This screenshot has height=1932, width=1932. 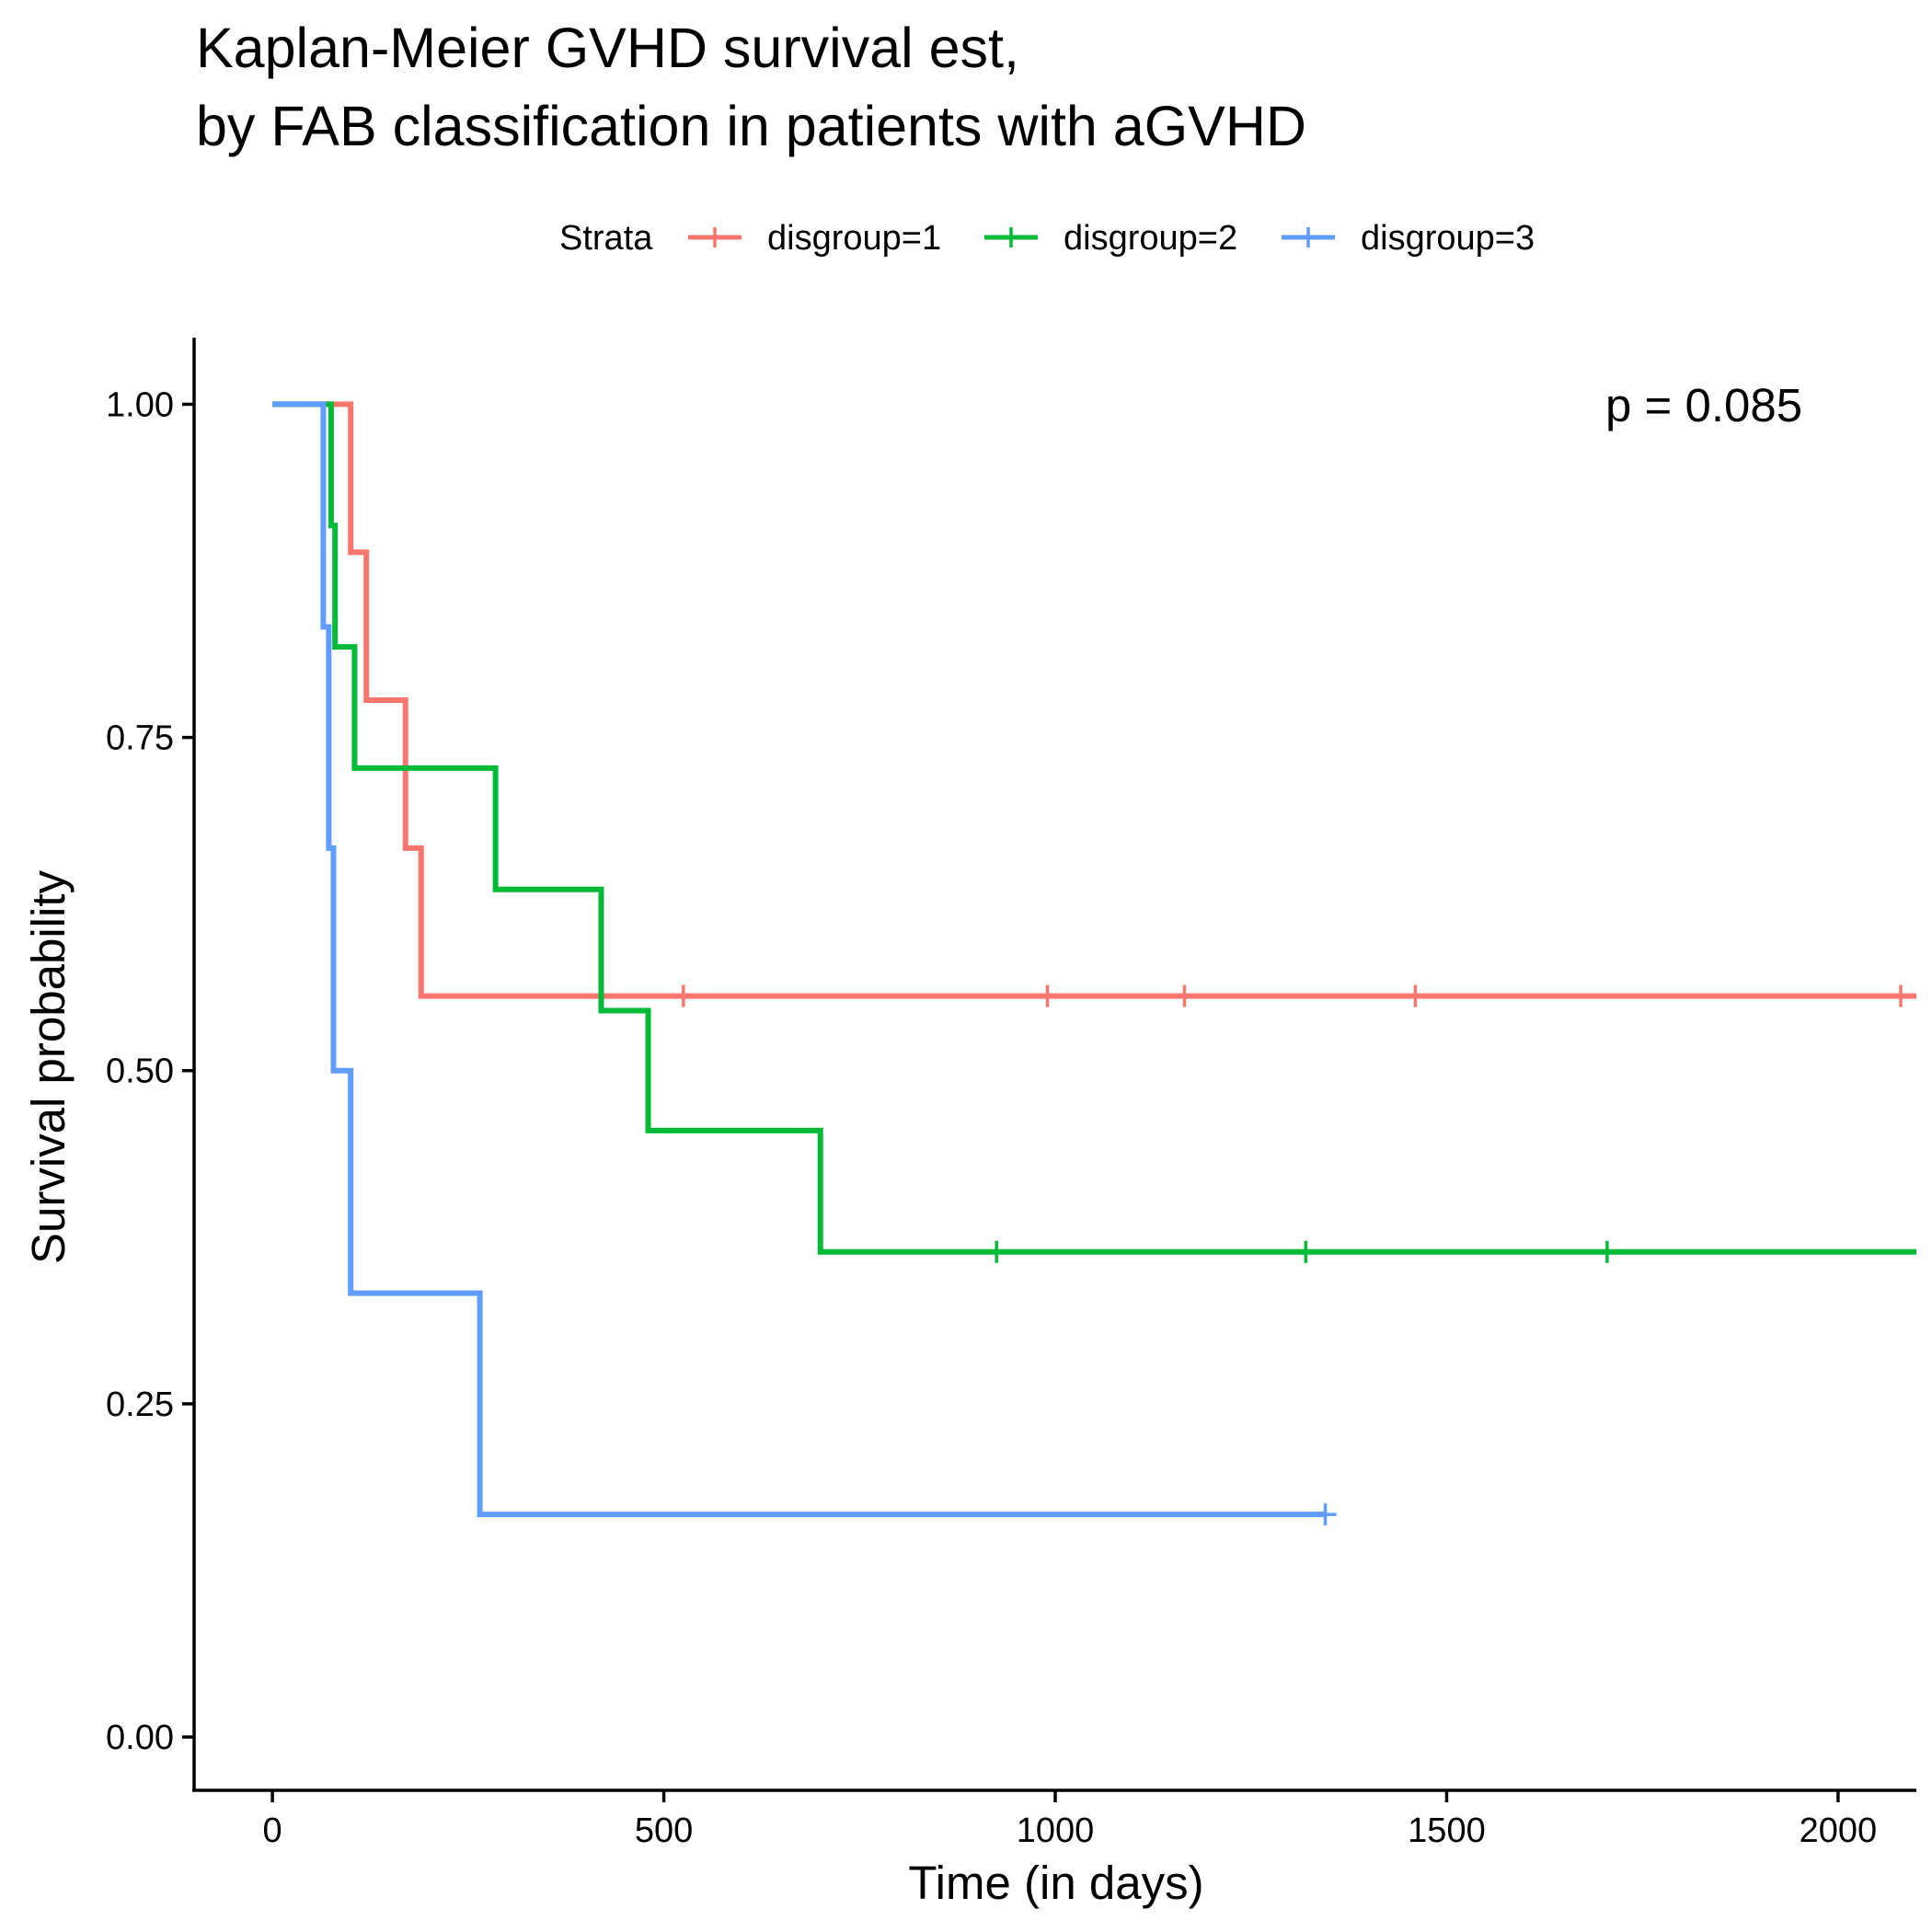 What do you see at coordinates (140, 1405) in the screenshot?
I see `y-tick-label: 0.25` at bounding box center [140, 1405].